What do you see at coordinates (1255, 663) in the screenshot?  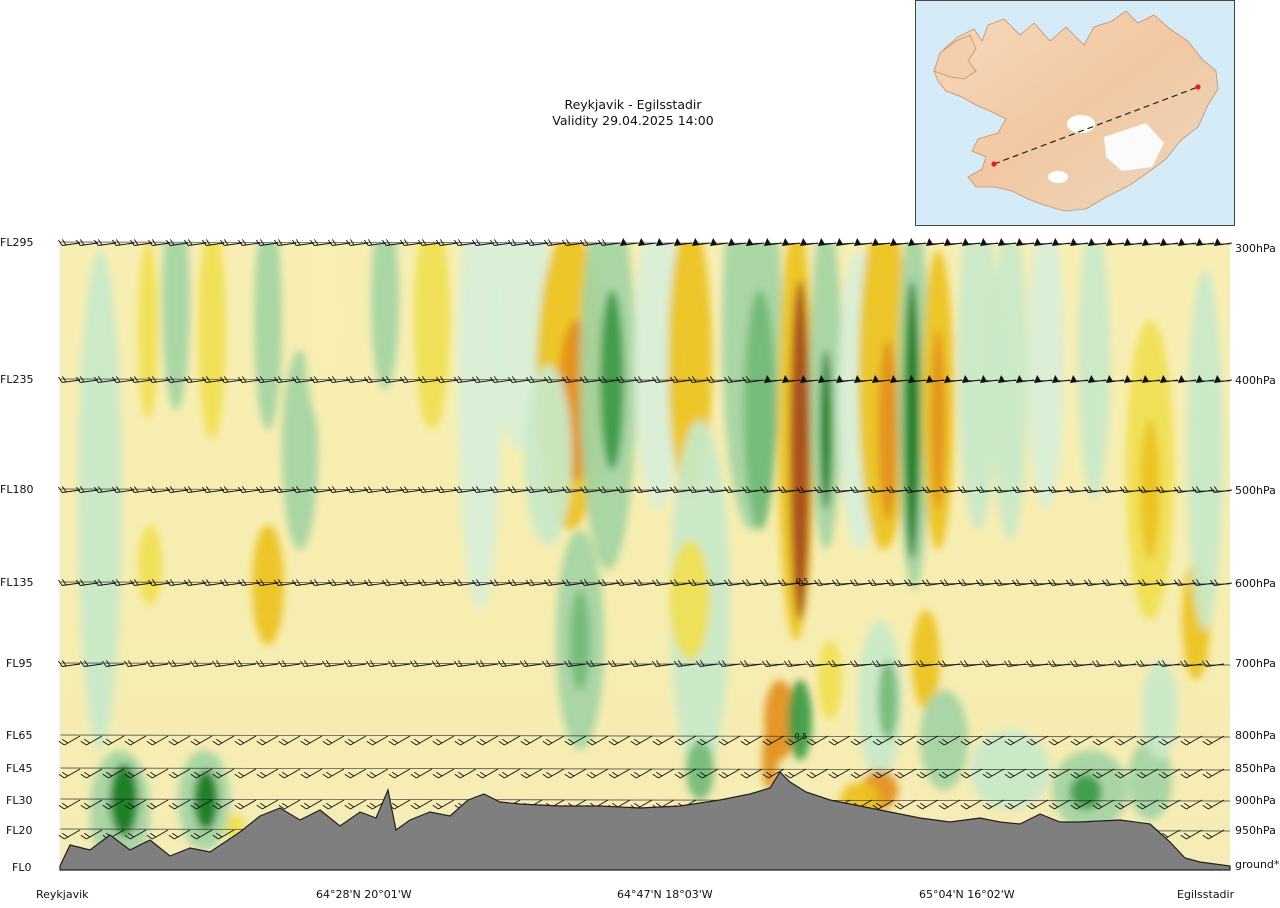 I see `y-right-label: 700hPa` at bounding box center [1255, 663].